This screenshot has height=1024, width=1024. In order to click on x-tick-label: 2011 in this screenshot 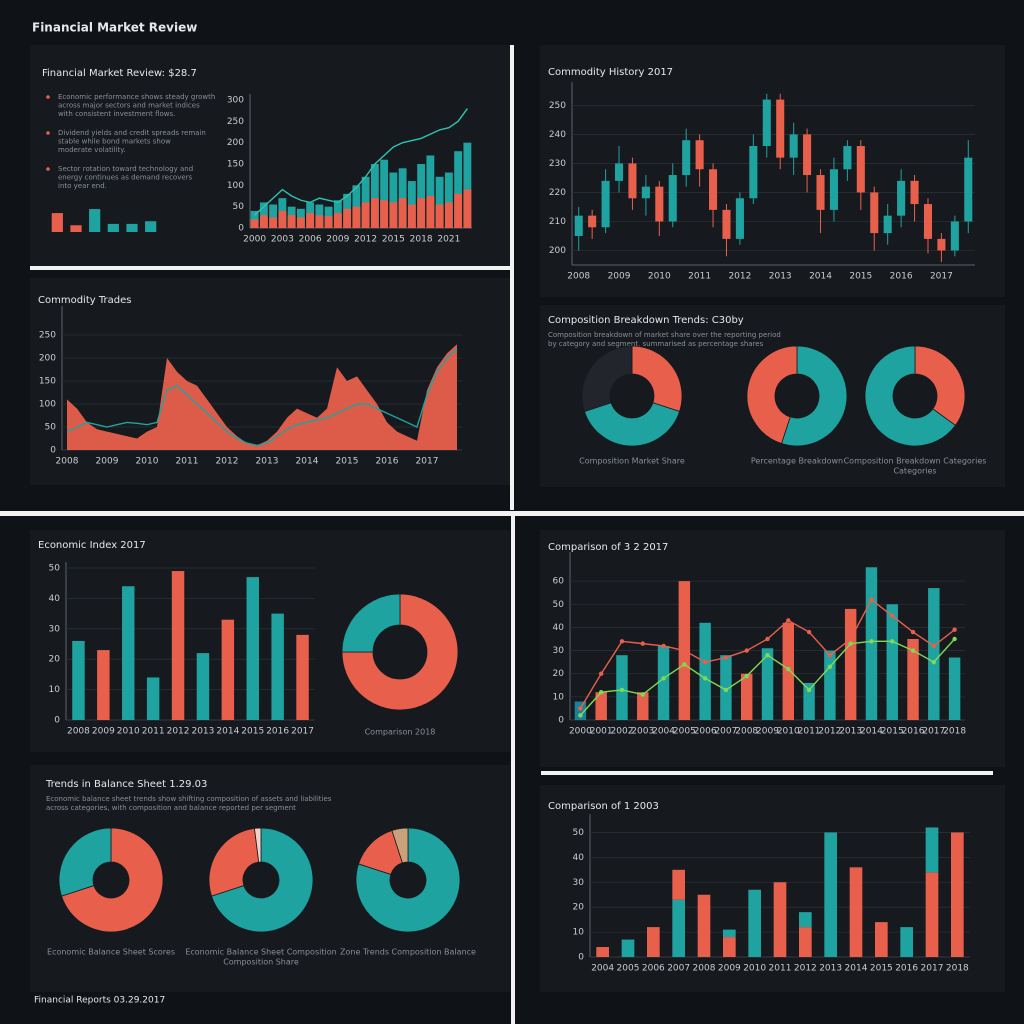, I will do `click(699, 277)`.